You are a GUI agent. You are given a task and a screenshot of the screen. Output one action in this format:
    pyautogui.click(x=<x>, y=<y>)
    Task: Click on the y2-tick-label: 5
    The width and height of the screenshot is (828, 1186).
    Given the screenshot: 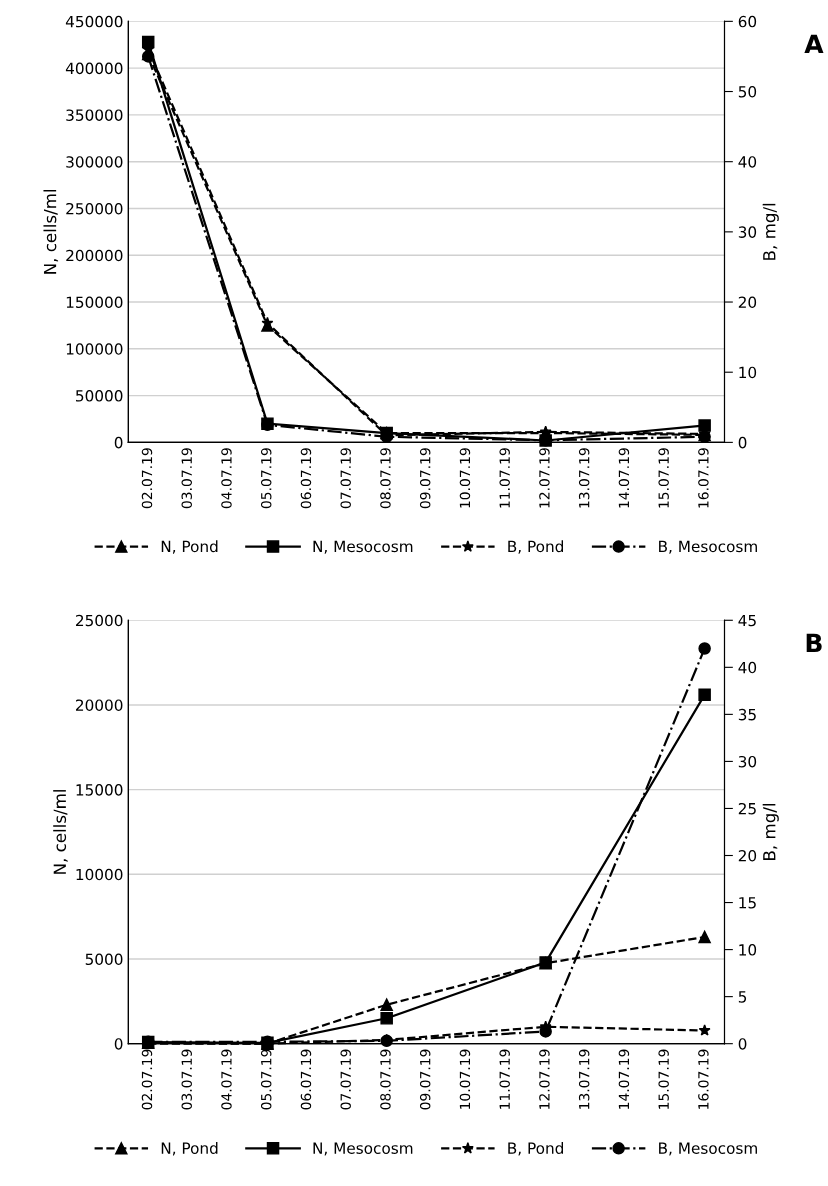 What is the action you would take?
    pyautogui.click(x=742, y=997)
    